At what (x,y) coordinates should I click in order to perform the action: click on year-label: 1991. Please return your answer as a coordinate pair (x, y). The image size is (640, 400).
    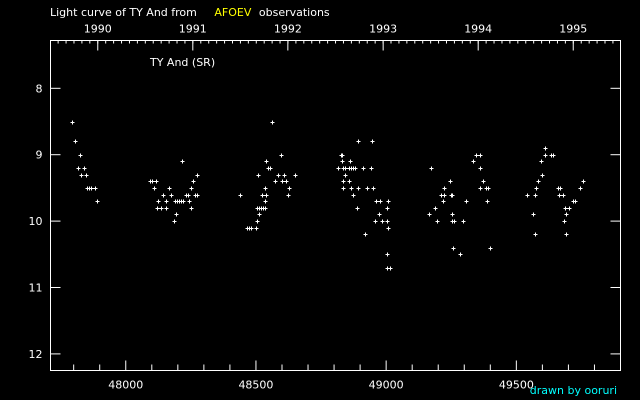
    Looking at the image, I should click on (193, 29).